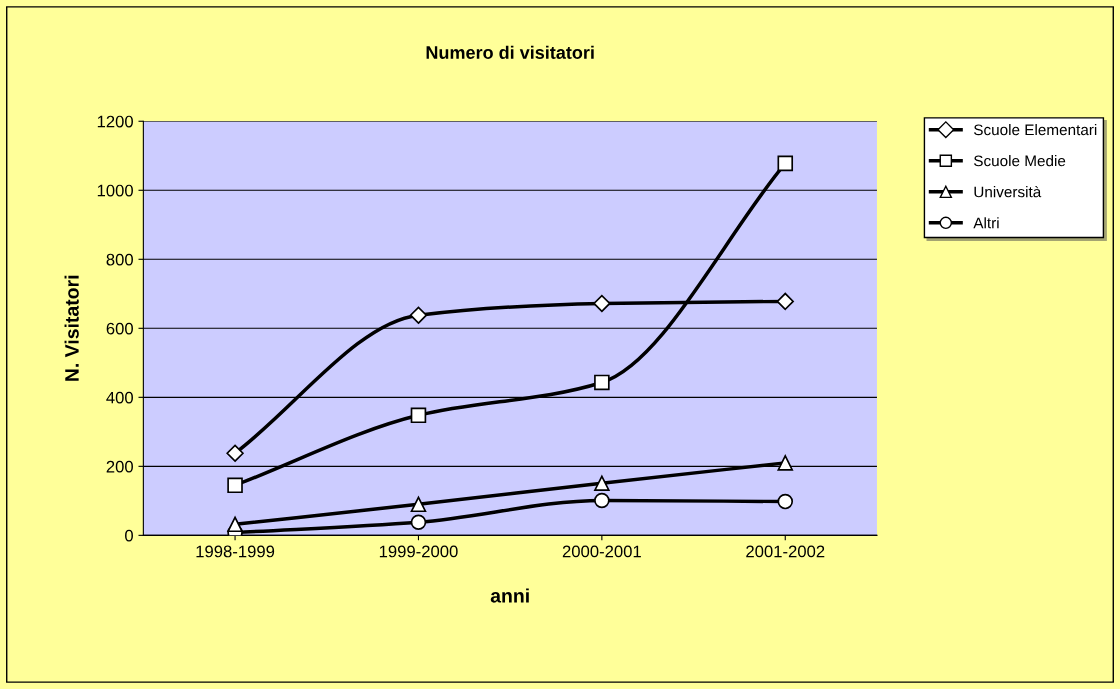  Describe the element at coordinates (1035, 129) in the screenshot. I see `legend-label: Scuole Elementari` at that location.